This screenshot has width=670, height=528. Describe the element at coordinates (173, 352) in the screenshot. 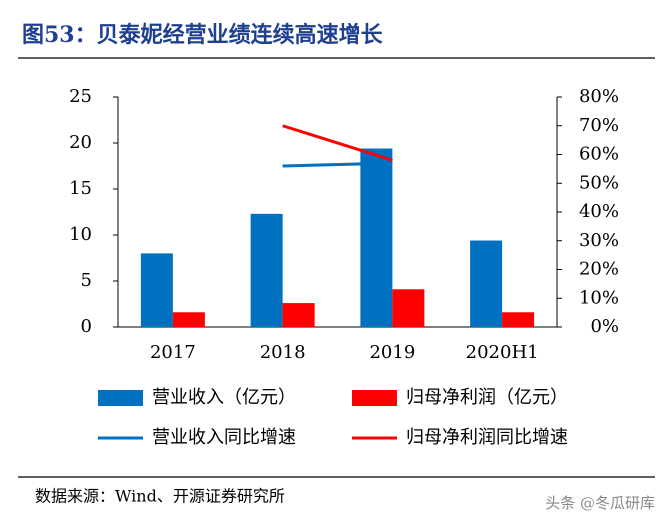

I see `x-tick-label: 2017` at that location.